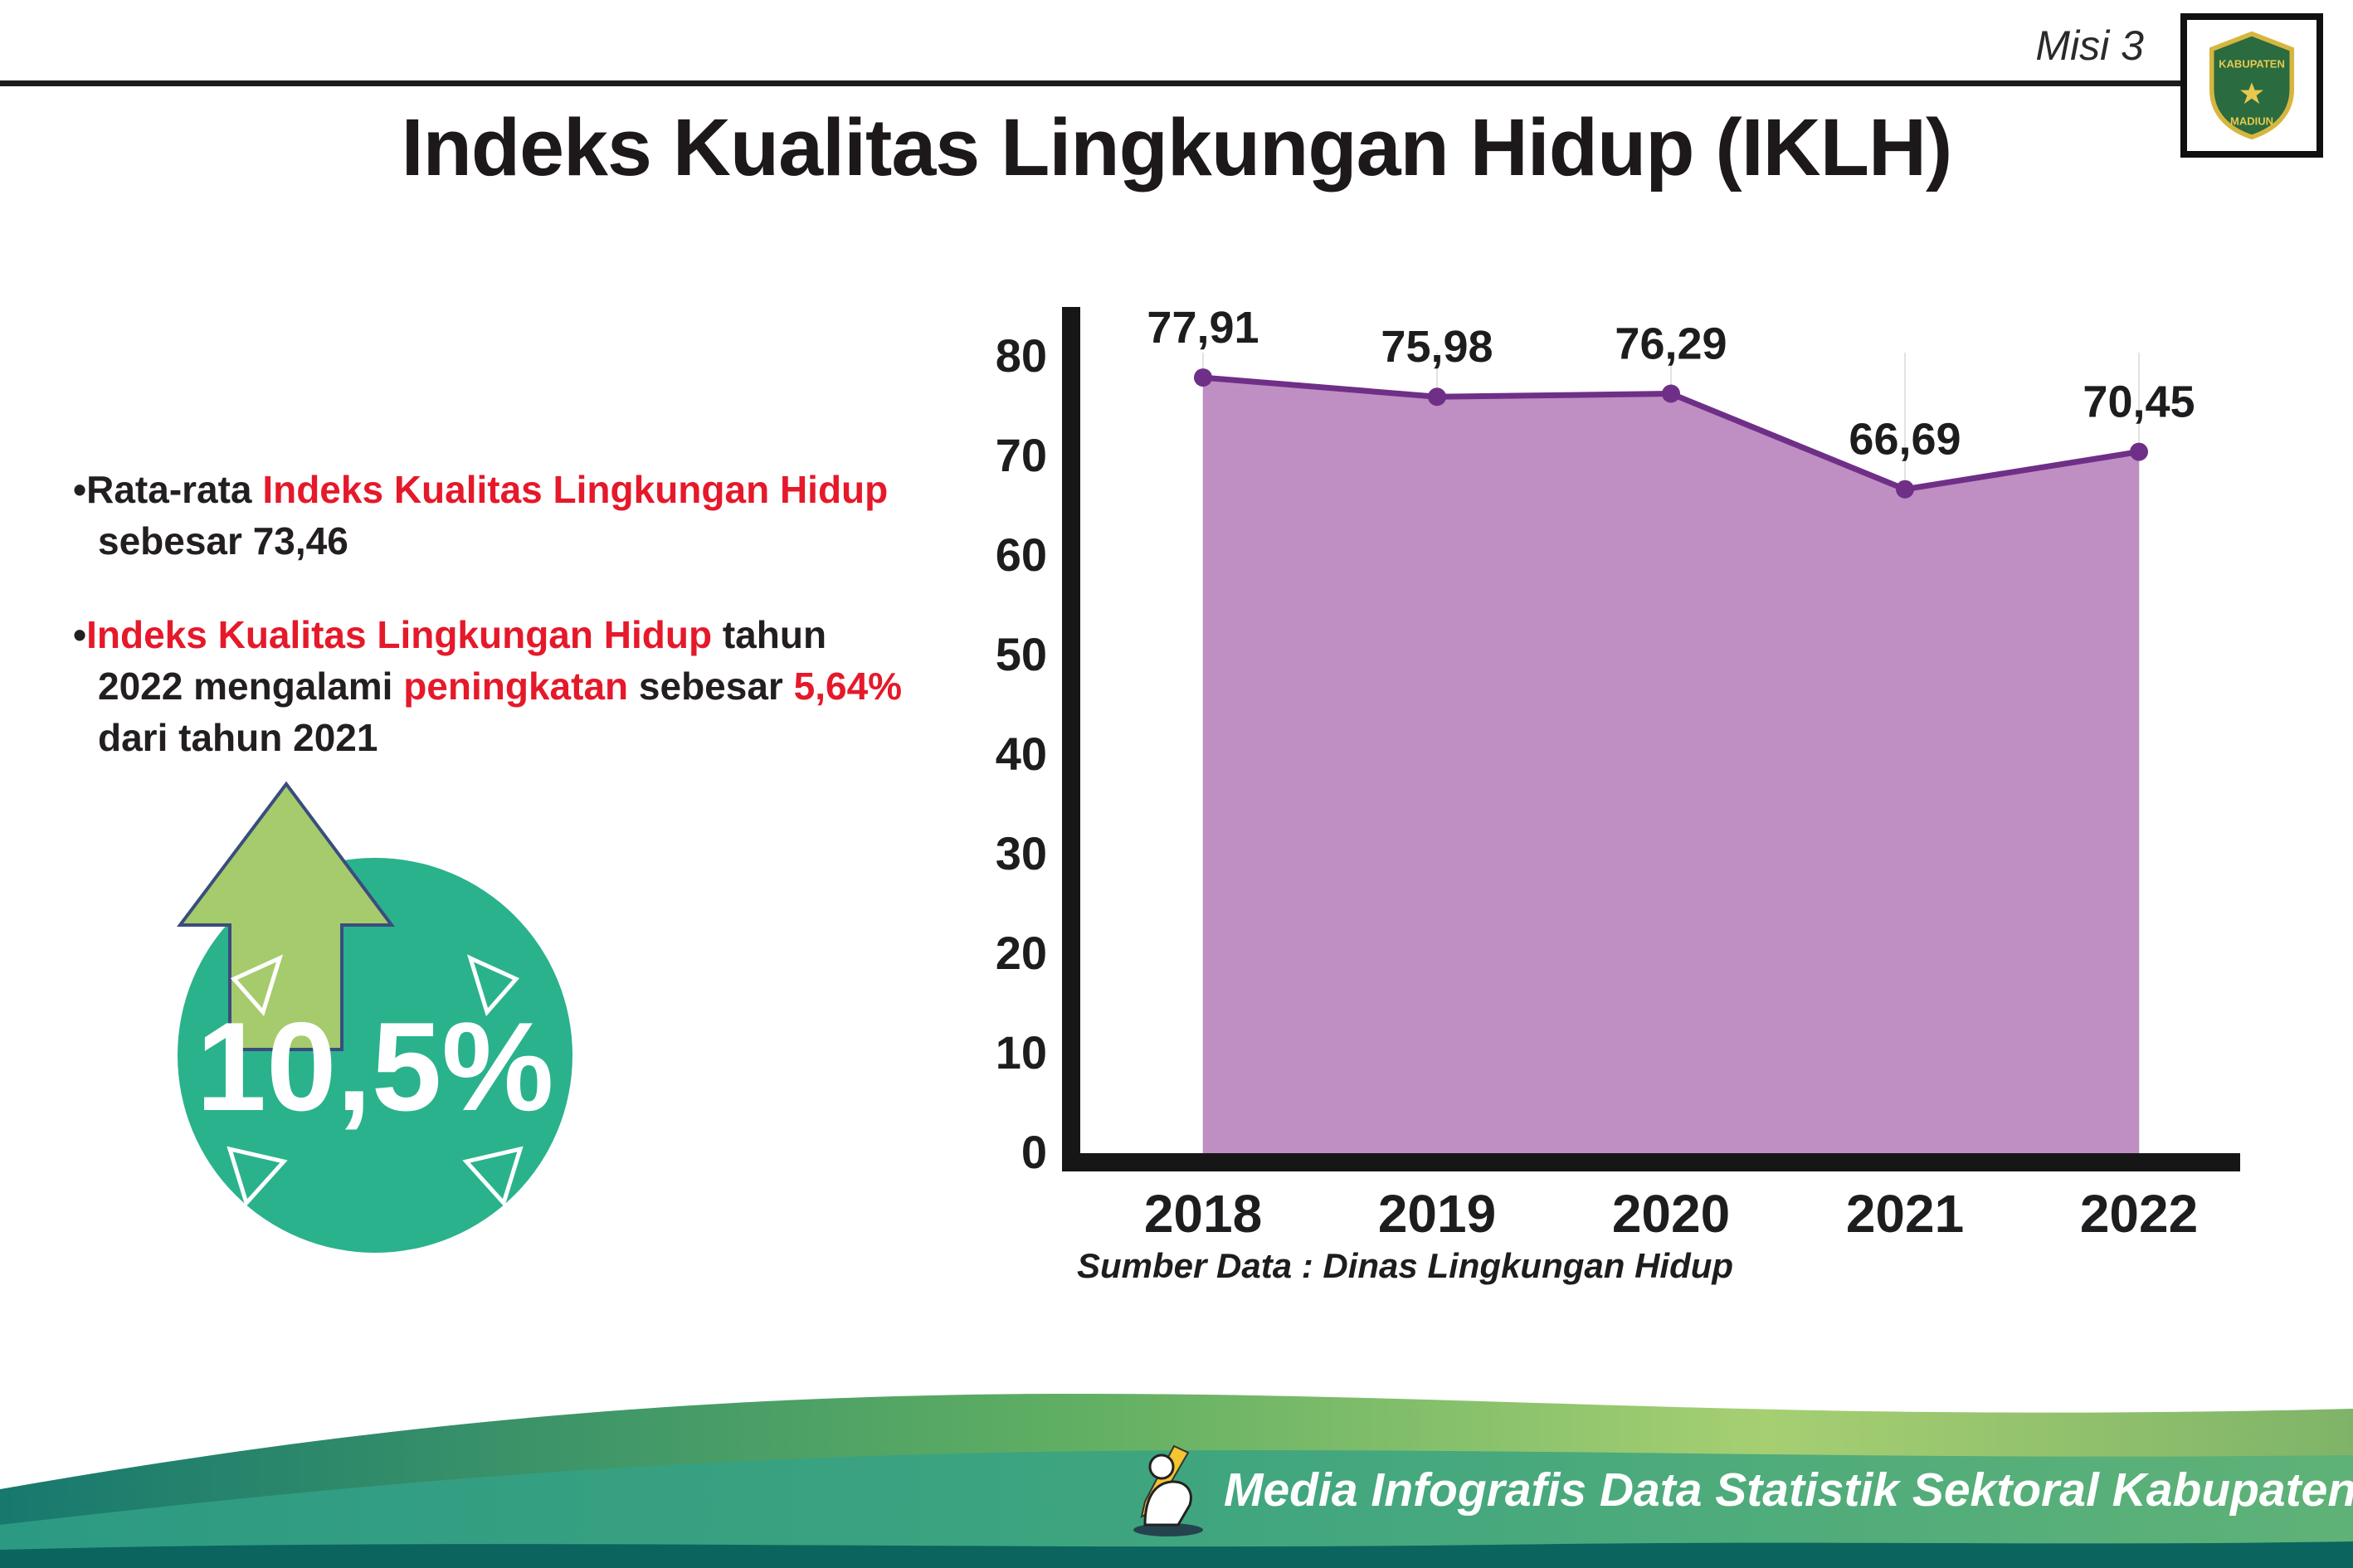 This screenshot has width=2353, height=1568. I want to click on chart-y-tick-labels: 0 10 20 30 40 50 60 70 80, so click(1021, 753).